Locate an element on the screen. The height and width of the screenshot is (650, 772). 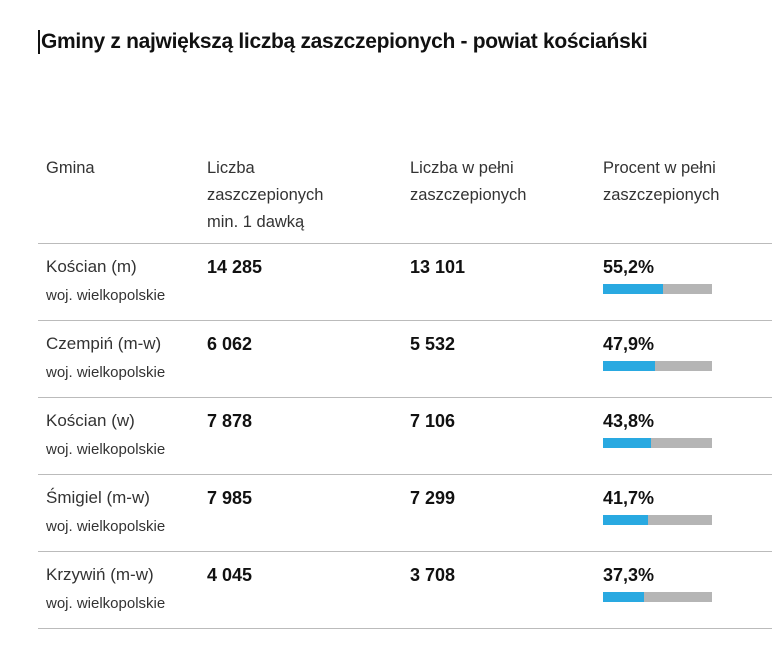
gmina-name: Kościan (w) is located at coordinates (90, 420).